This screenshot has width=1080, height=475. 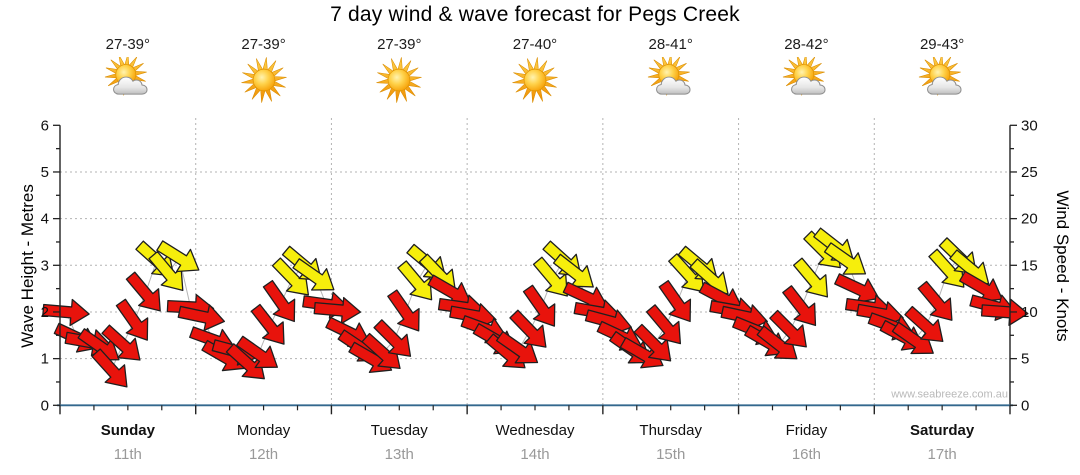 I want to click on left-axis-tick-label: 3, so click(x=45, y=265).